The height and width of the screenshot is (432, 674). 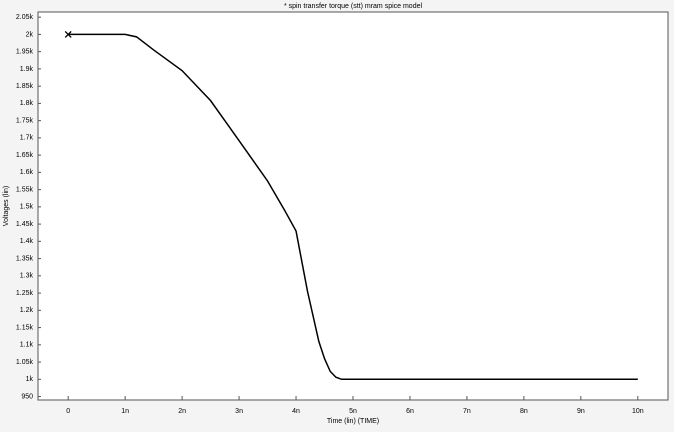 What do you see at coordinates (68, 34) in the screenshot?
I see `start-marker` at bounding box center [68, 34].